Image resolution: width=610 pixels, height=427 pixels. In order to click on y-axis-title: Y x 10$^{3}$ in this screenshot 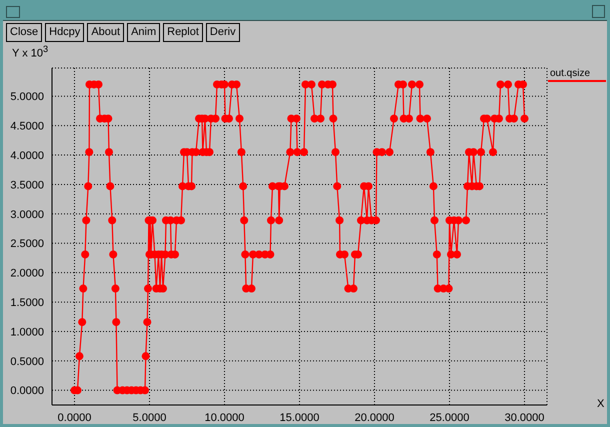, I will do `click(30, 52)`.